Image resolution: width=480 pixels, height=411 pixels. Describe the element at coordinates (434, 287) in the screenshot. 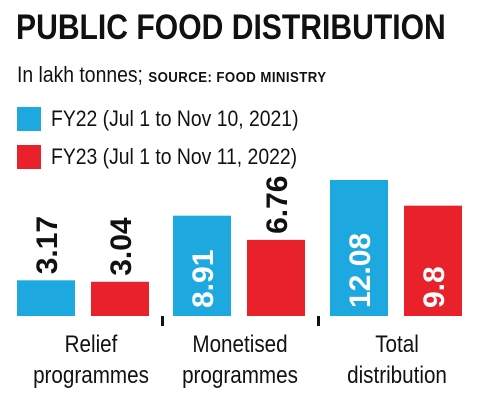

I see `value-label-fy23-2: 9.8` at that location.